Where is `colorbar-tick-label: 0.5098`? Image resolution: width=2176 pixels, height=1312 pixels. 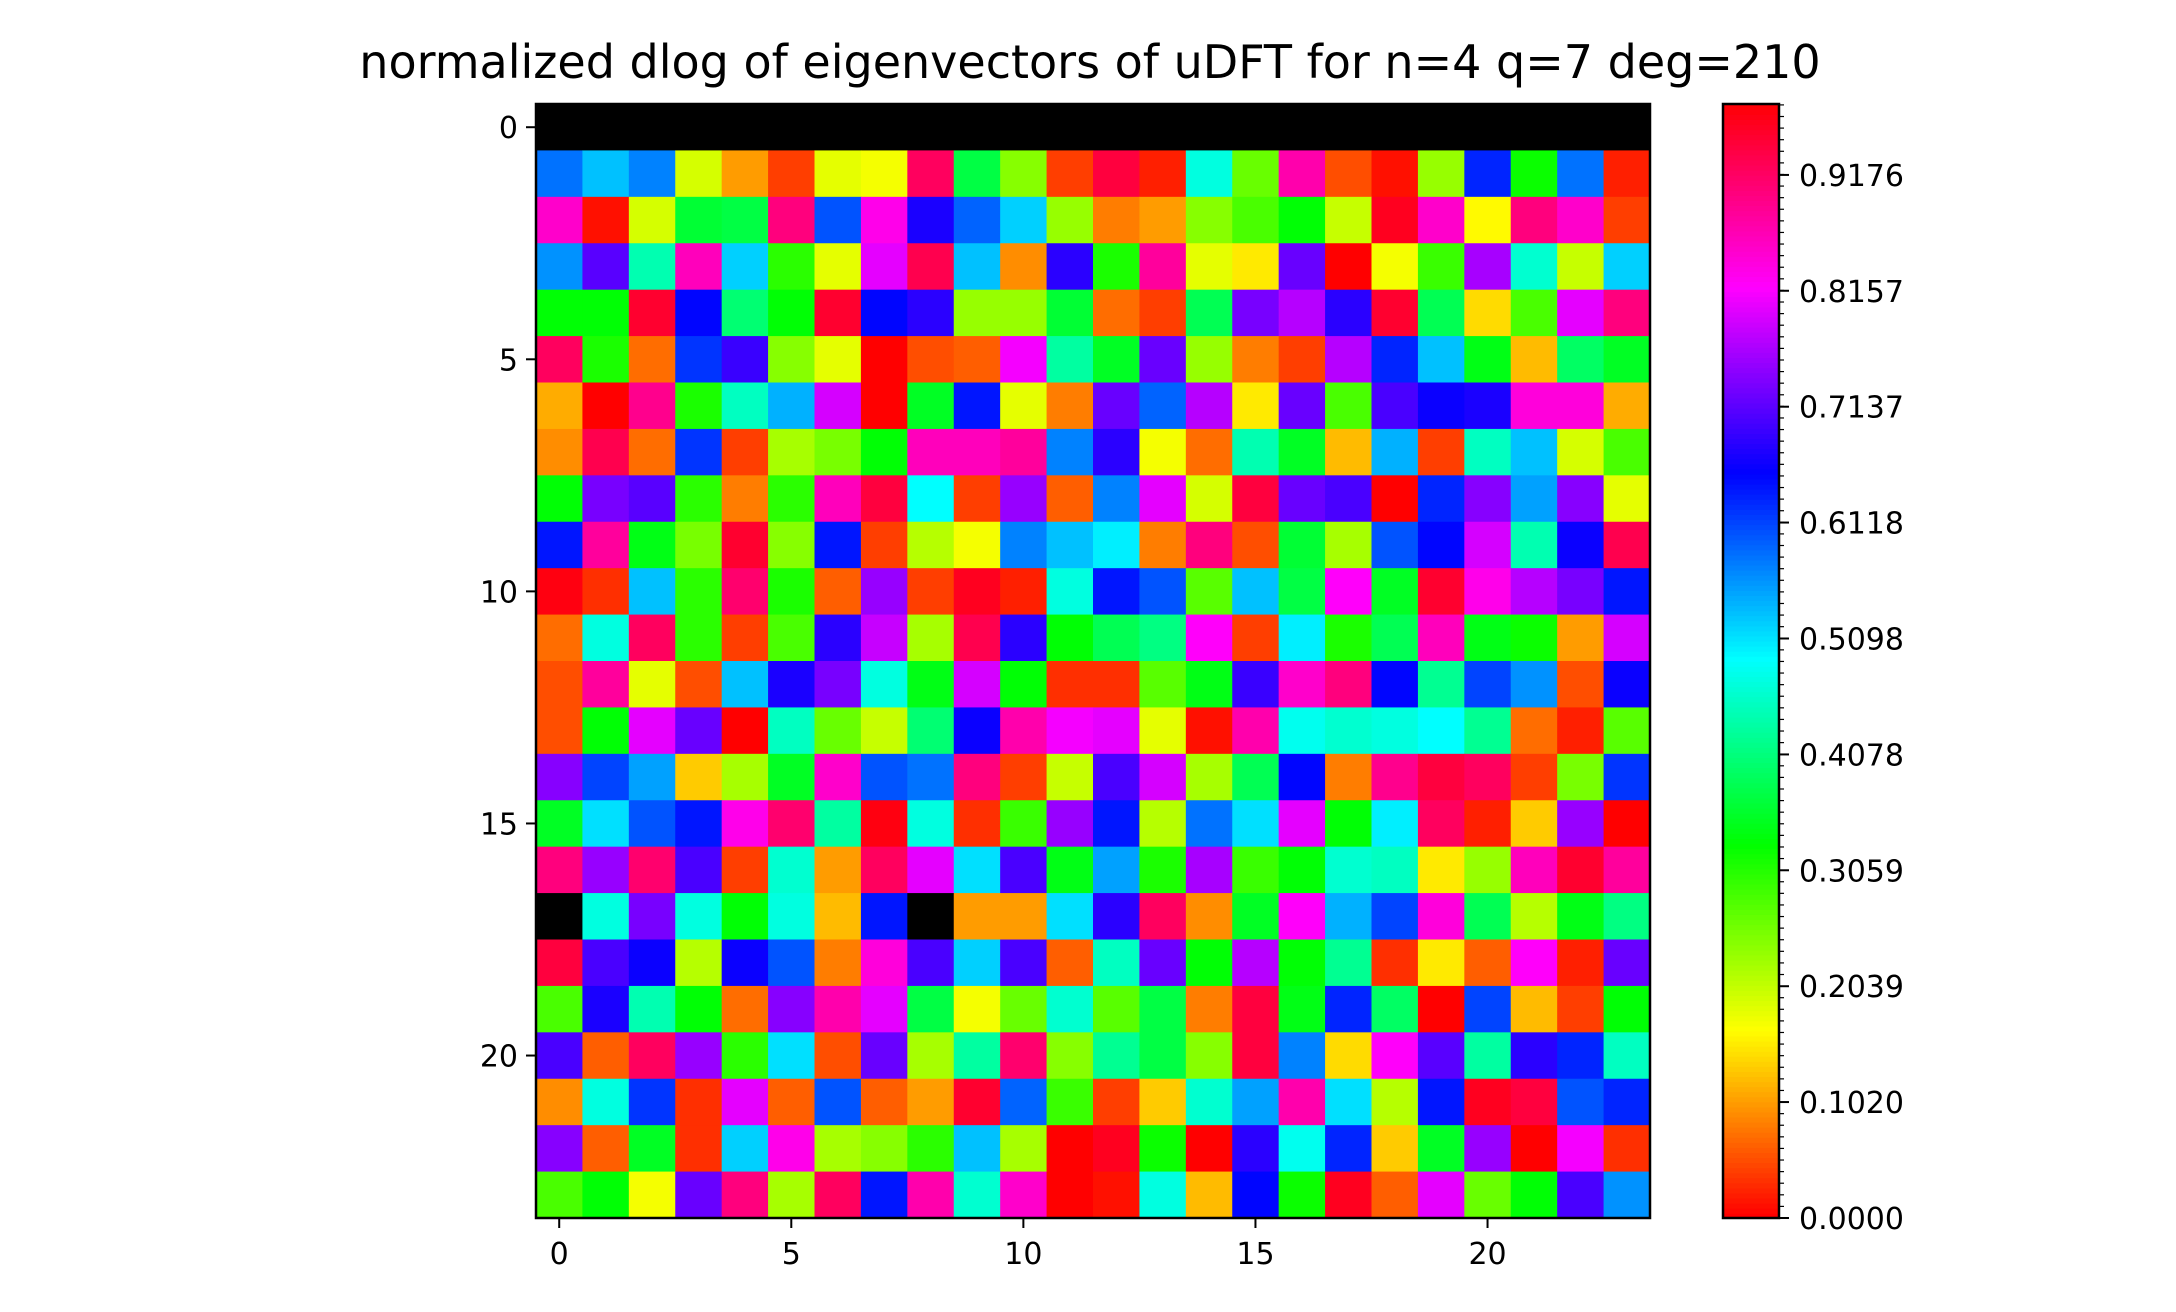
colorbar-tick-label: 0.5098 is located at coordinates (1851, 639).